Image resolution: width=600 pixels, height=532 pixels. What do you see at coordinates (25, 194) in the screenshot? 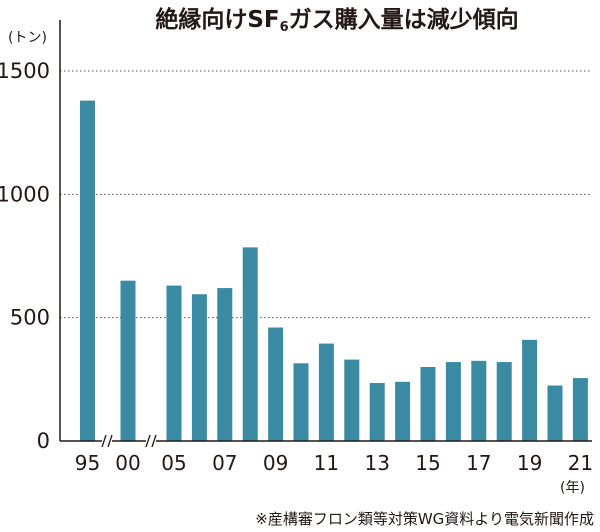
I see `y-tick-label: 1000` at bounding box center [25, 194].